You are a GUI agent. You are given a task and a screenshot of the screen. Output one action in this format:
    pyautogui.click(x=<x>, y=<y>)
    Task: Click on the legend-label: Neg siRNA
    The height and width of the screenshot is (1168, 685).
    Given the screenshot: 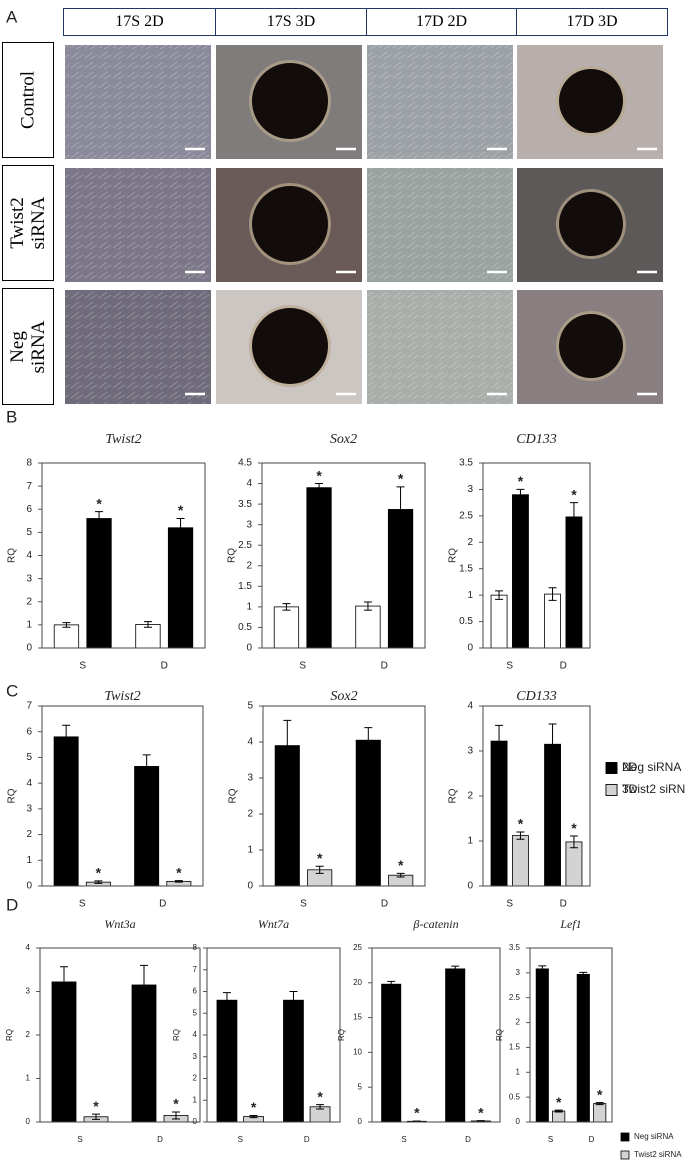 What is the action you would take?
    pyautogui.click(x=651, y=767)
    